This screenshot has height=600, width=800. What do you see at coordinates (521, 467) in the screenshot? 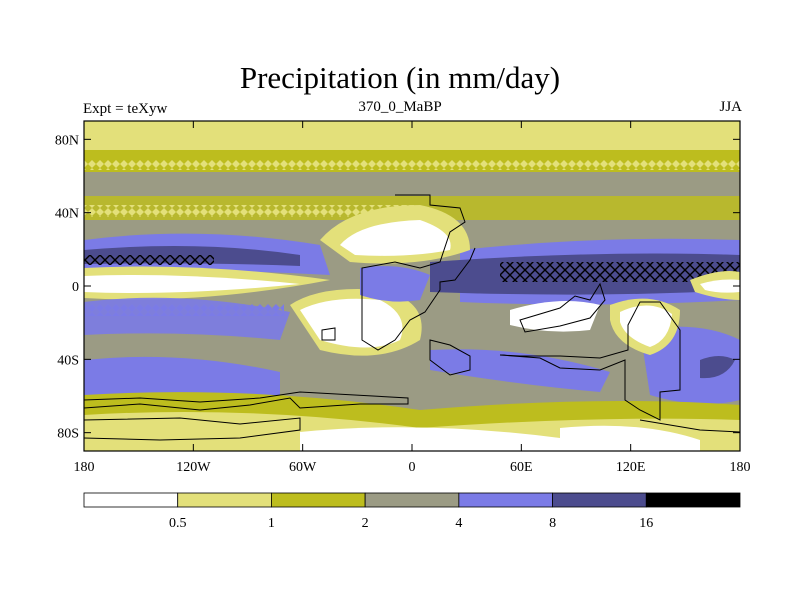
I see `x-tick-label: 60E` at bounding box center [521, 467].